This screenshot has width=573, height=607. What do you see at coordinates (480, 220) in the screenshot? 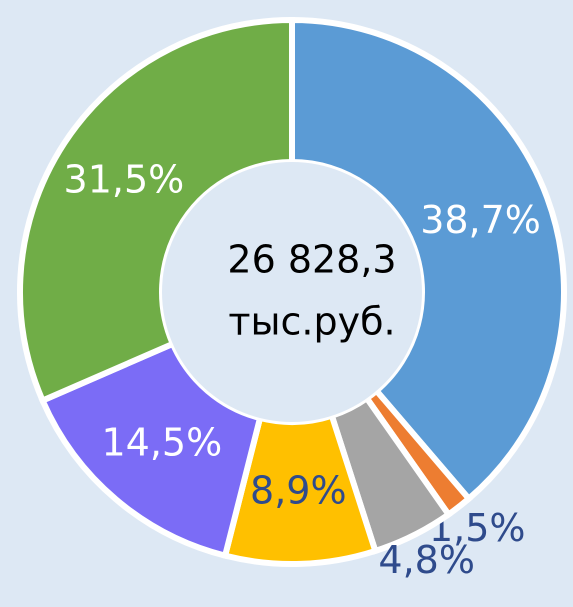
I see `data-label: 38,7%` at bounding box center [480, 220].